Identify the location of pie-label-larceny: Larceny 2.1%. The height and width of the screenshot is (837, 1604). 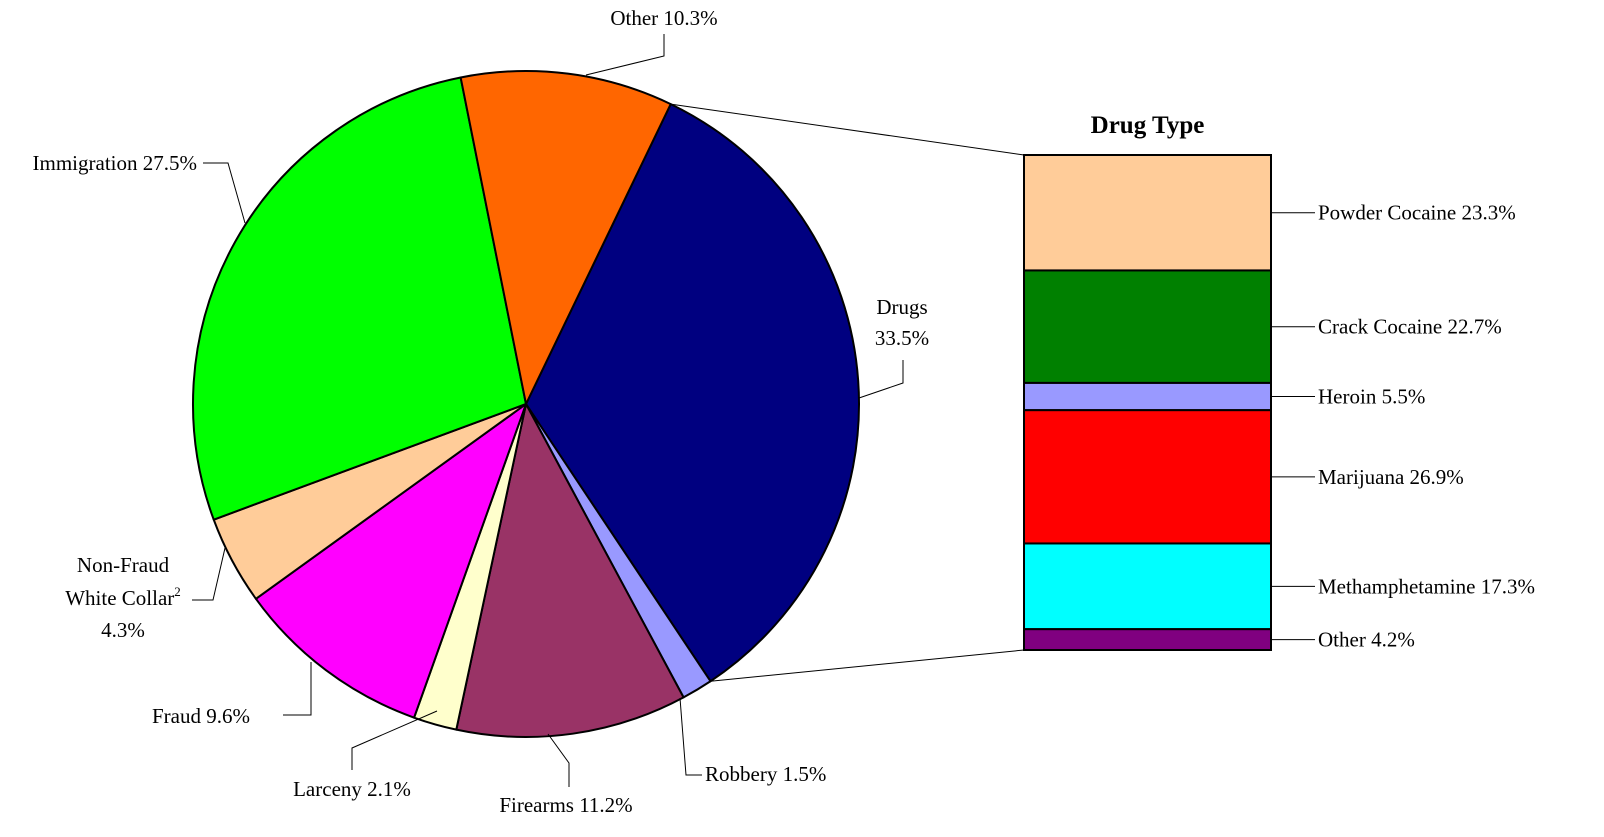
(352, 789).